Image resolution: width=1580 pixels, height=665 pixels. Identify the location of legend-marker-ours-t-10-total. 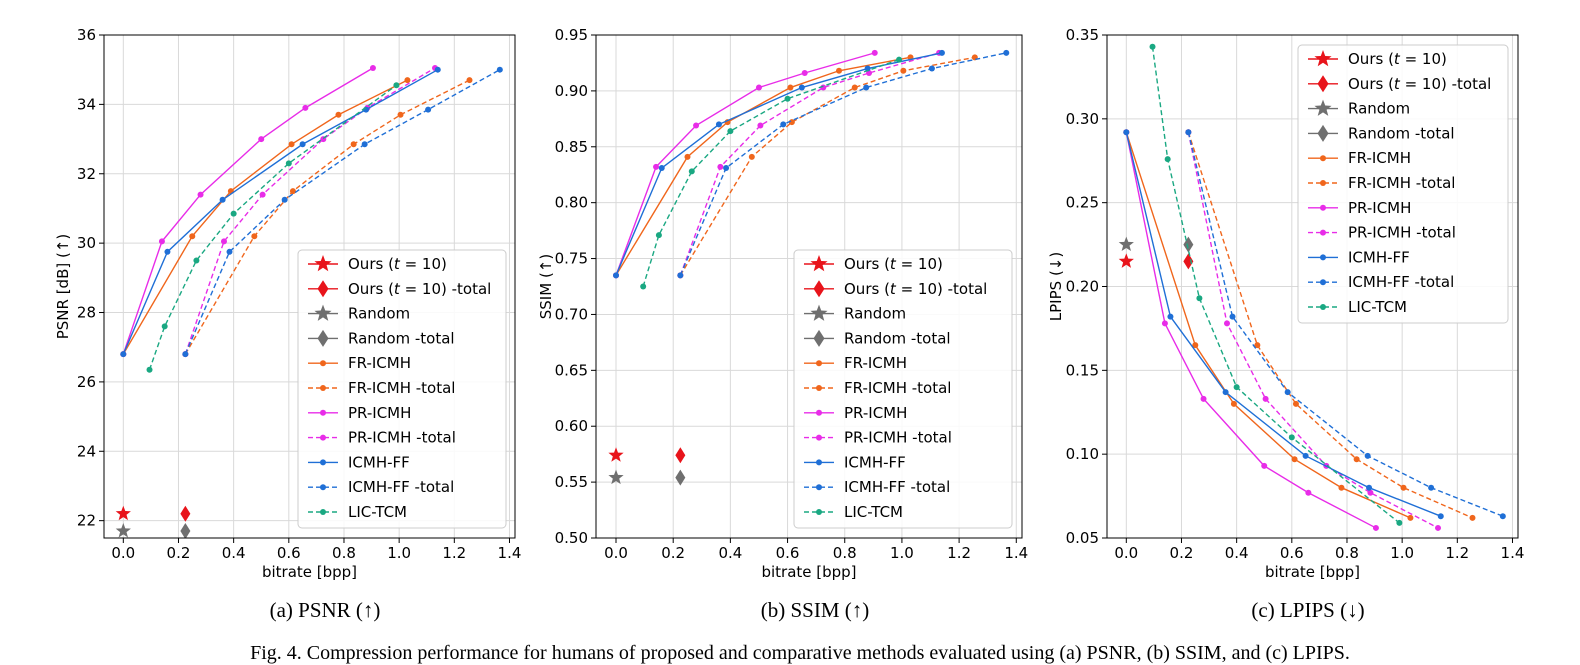
(323, 289).